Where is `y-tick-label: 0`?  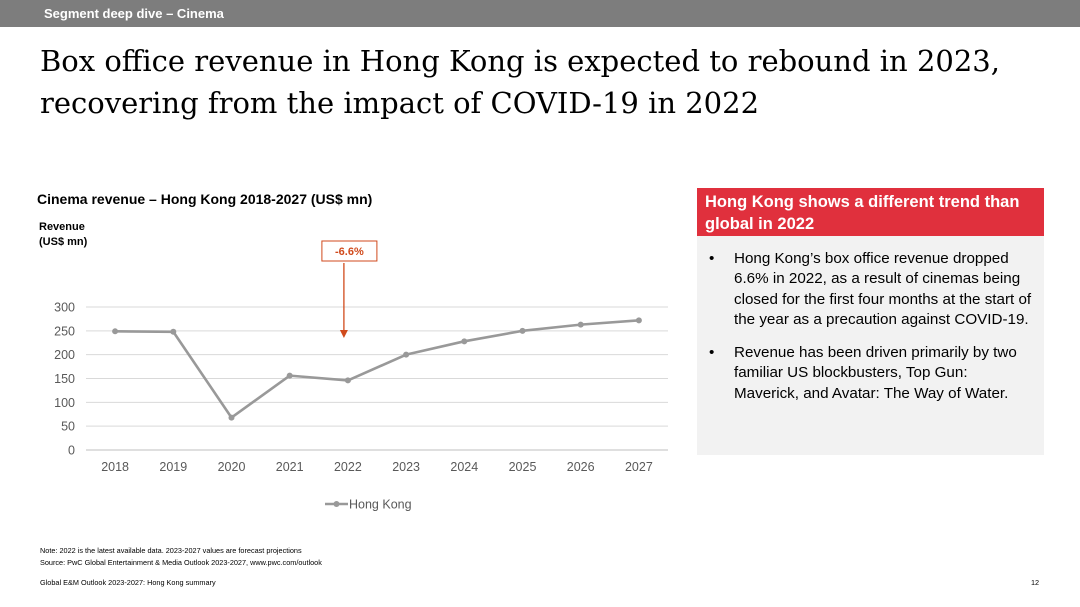 y-tick-label: 0 is located at coordinates (71, 451).